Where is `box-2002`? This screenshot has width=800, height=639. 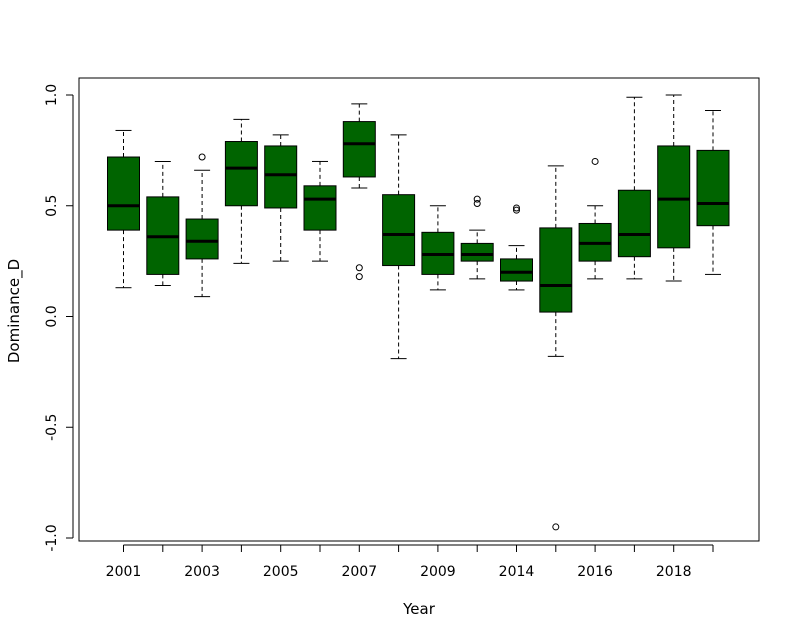 box-2002 is located at coordinates (163, 223).